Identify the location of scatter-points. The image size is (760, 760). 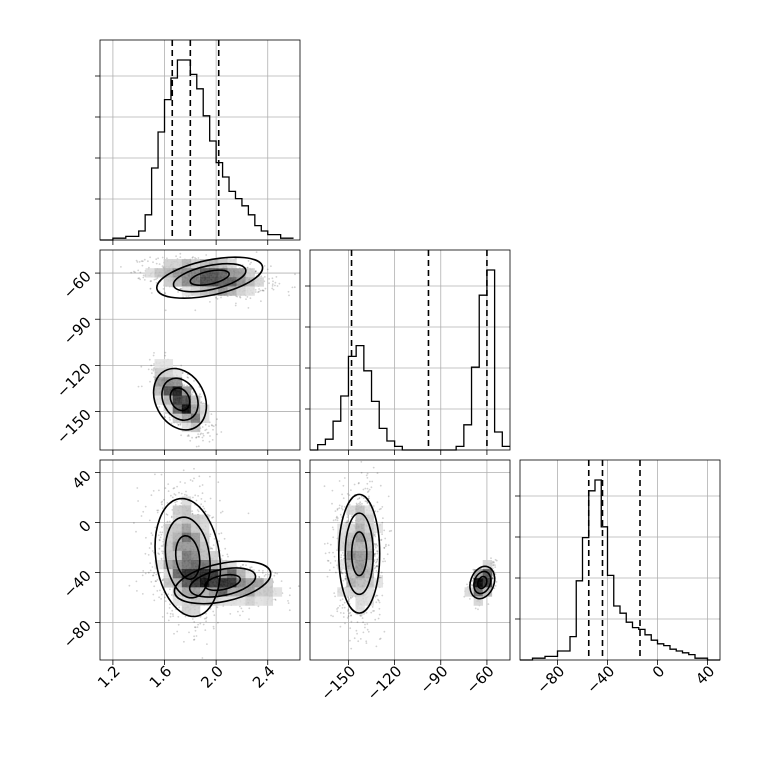
(410, 555).